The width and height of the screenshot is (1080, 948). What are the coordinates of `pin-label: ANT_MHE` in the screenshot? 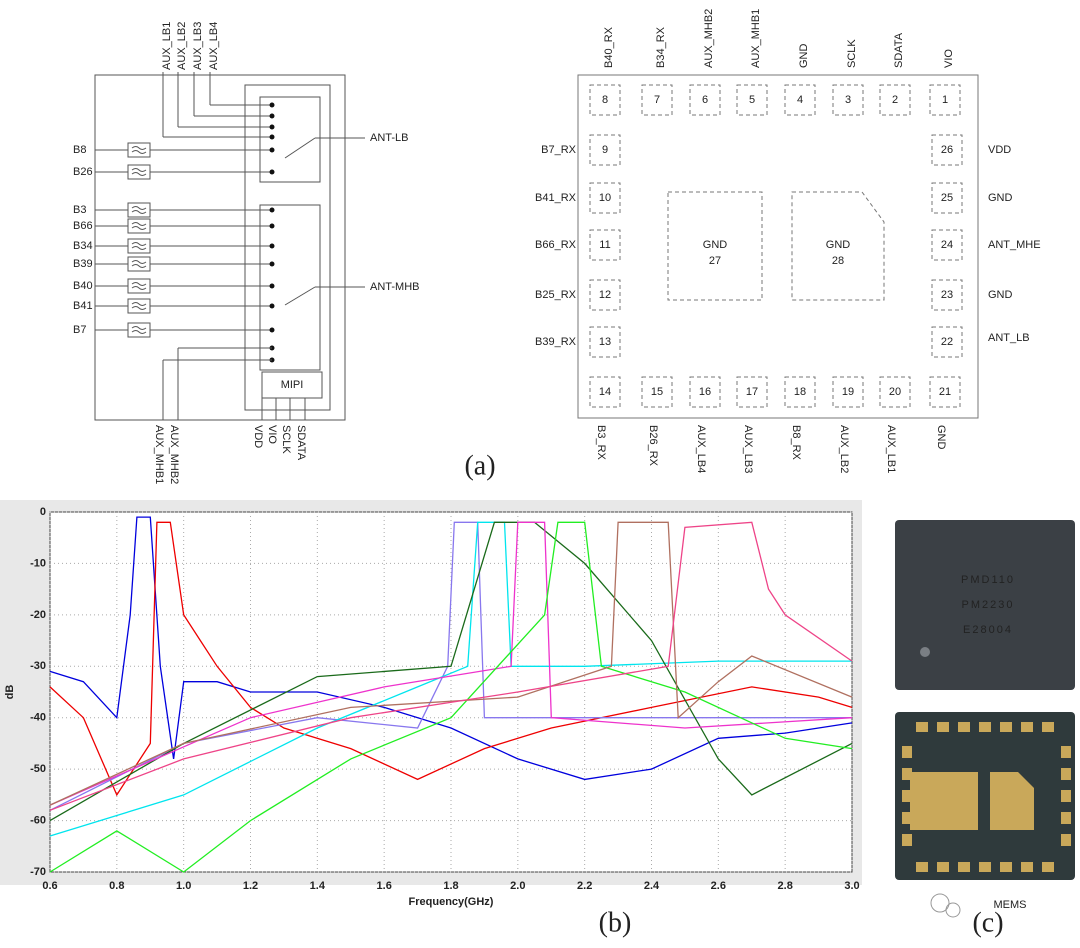 It's located at (1014, 245).